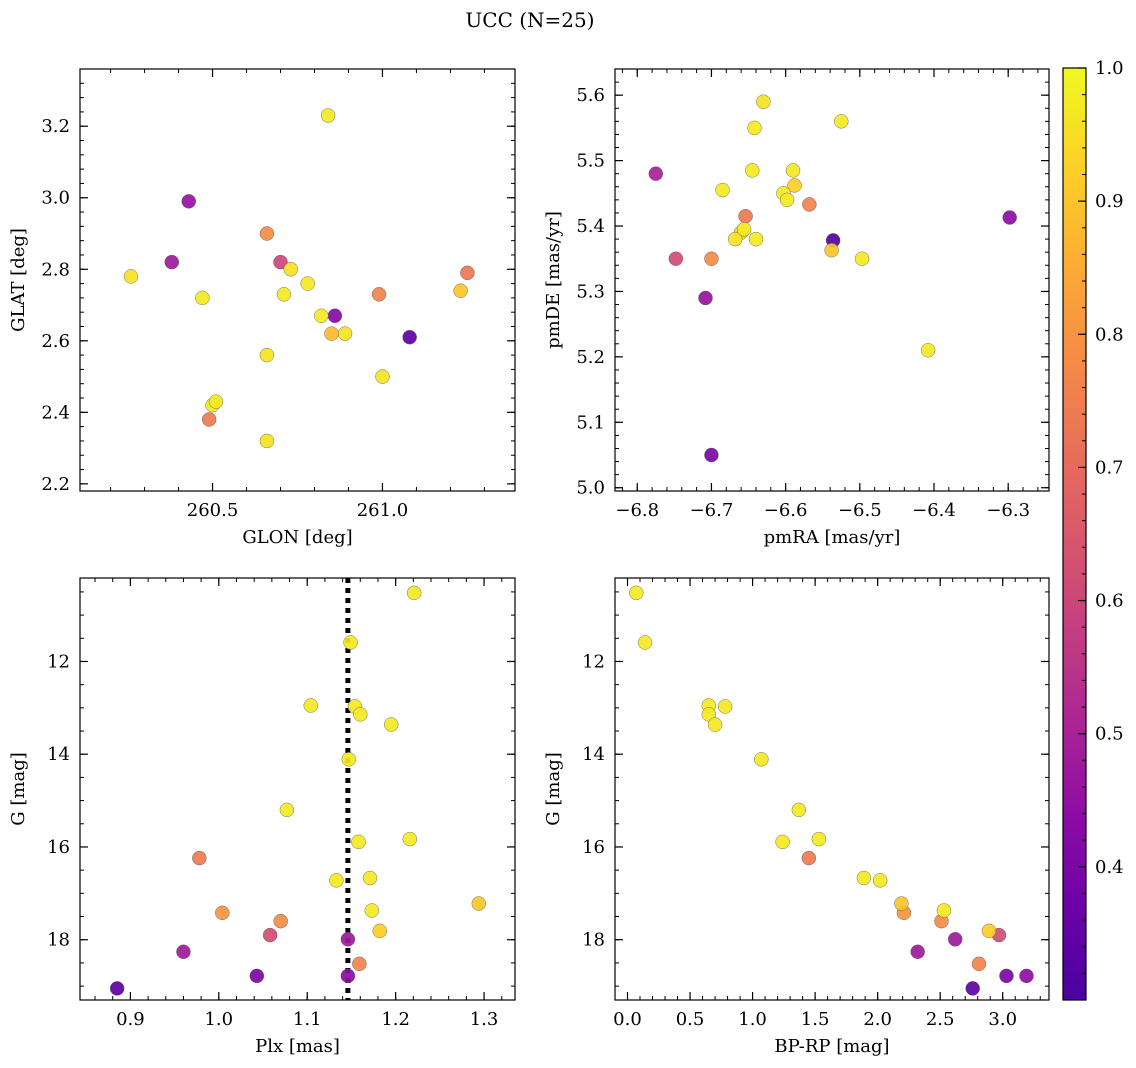 The image size is (1136, 1068). I want to click on x-tick-label: −6.8, so click(637, 510).